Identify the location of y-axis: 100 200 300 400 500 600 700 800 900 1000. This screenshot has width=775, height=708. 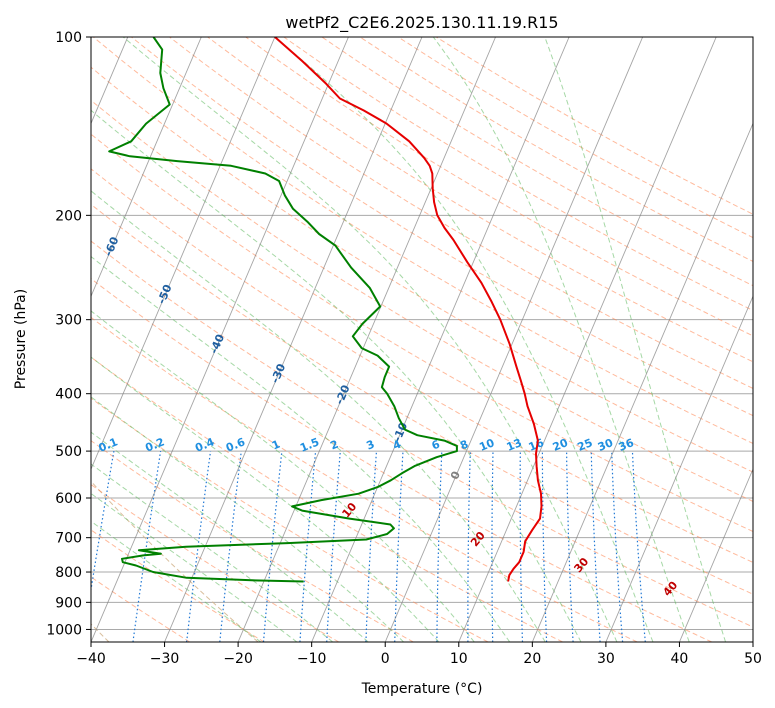
(68, 334).